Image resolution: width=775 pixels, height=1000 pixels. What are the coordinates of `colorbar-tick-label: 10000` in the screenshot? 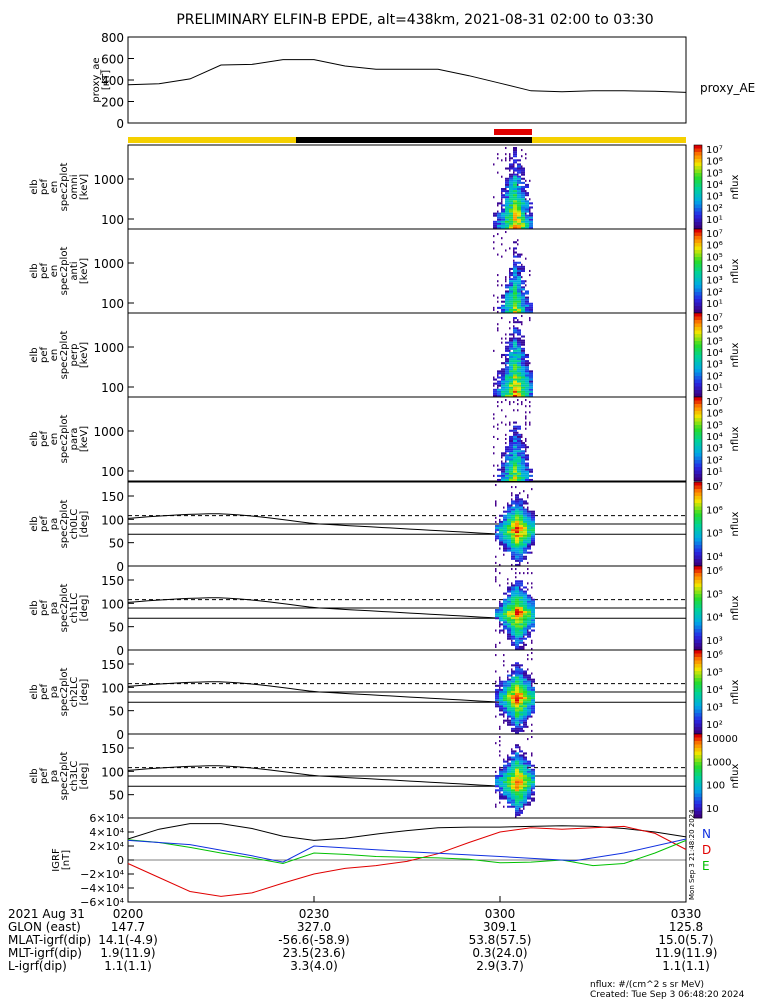 It's located at (722, 739).